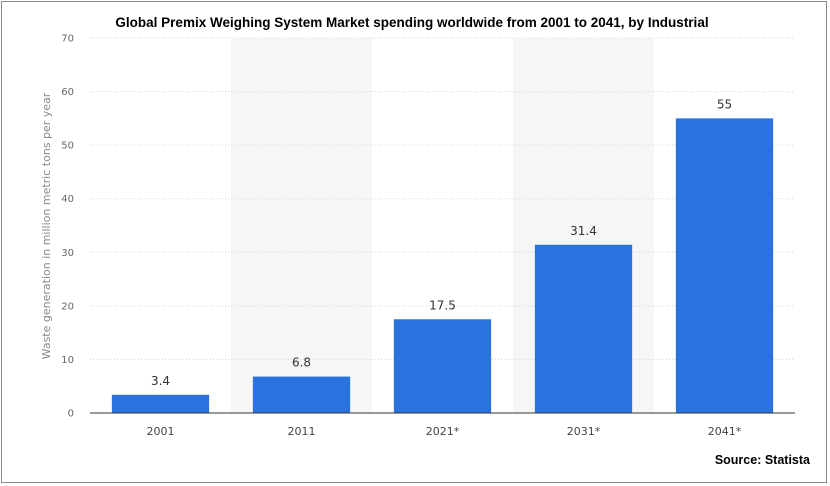 The height and width of the screenshot is (486, 830). I want to click on data-label: 6.8, so click(301, 363).